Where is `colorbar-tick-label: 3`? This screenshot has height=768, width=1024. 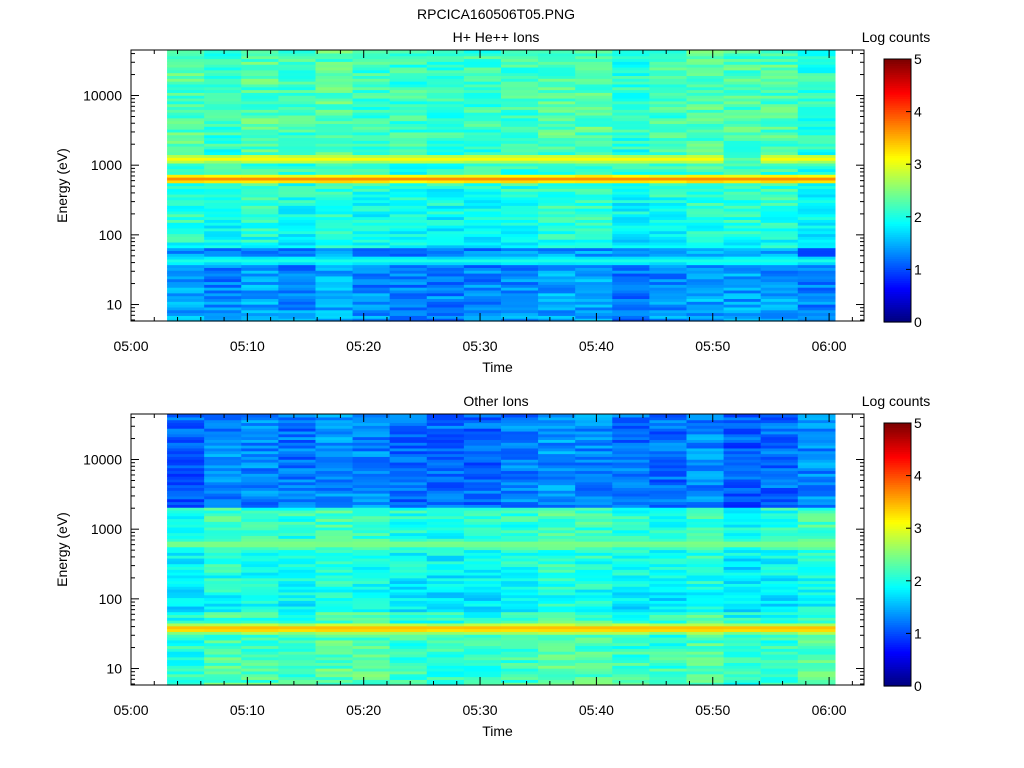
colorbar-tick-label: 3 is located at coordinates (918, 528).